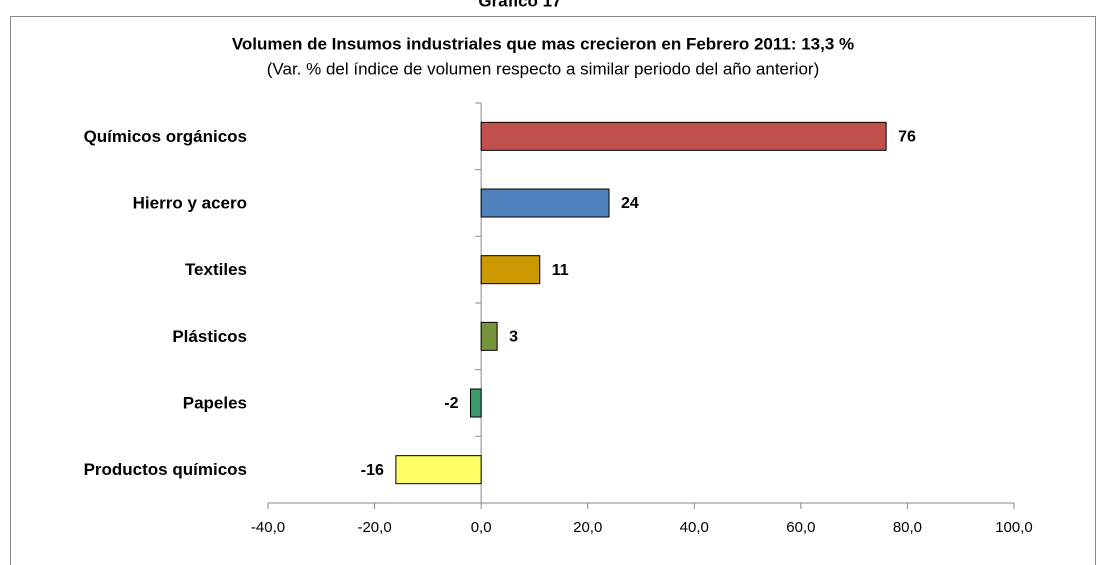 Image resolution: width=1106 pixels, height=565 pixels. I want to click on x-tick-label: 80,0, so click(907, 527).